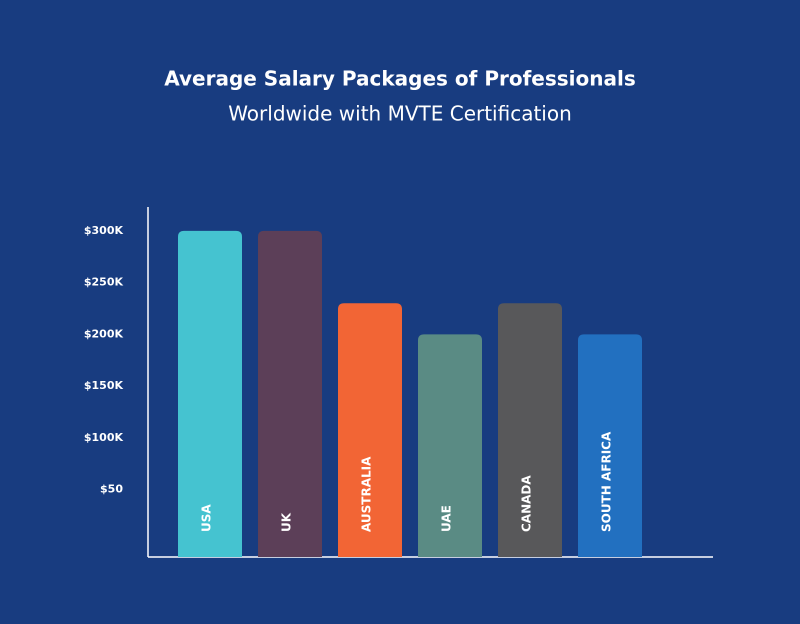 The image size is (800, 624). Describe the element at coordinates (607, 481) in the screenshot. I see `category-label: SOUTH AFRICA` at that location.